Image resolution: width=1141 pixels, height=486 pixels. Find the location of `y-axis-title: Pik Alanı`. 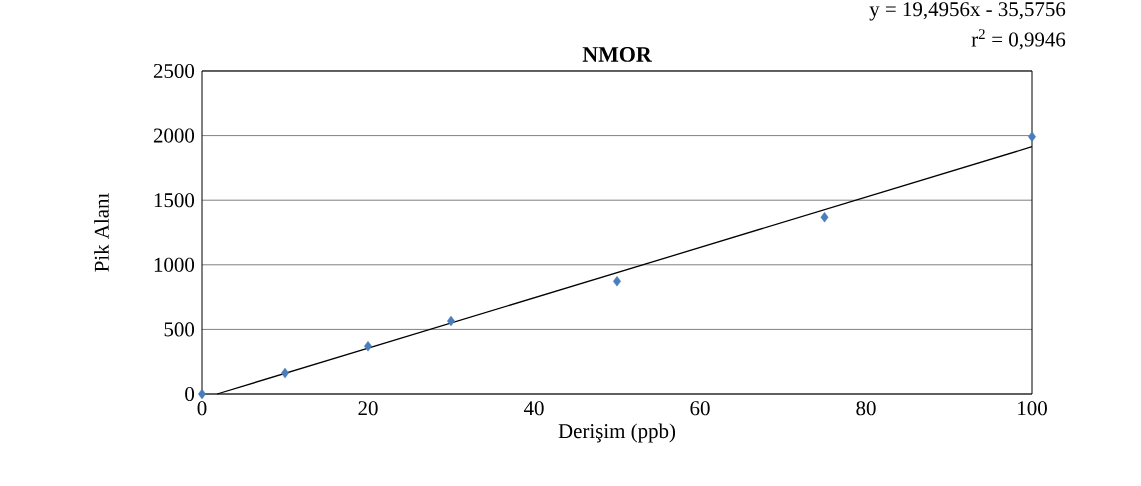

y-axis-title: Pik Alanı is located at coordinates (101, 232).